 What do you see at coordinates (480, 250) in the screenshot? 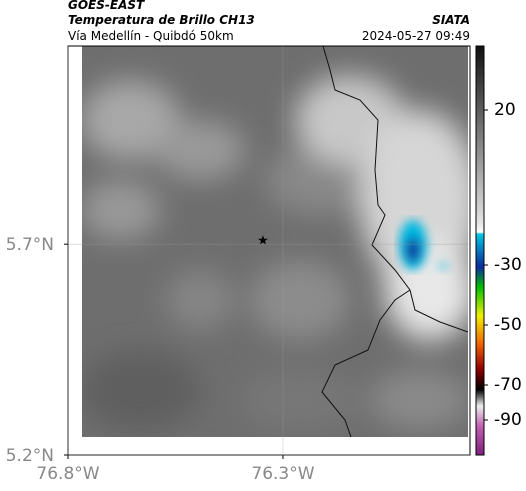
I see `colorbar` at bounding box center [480, 250].